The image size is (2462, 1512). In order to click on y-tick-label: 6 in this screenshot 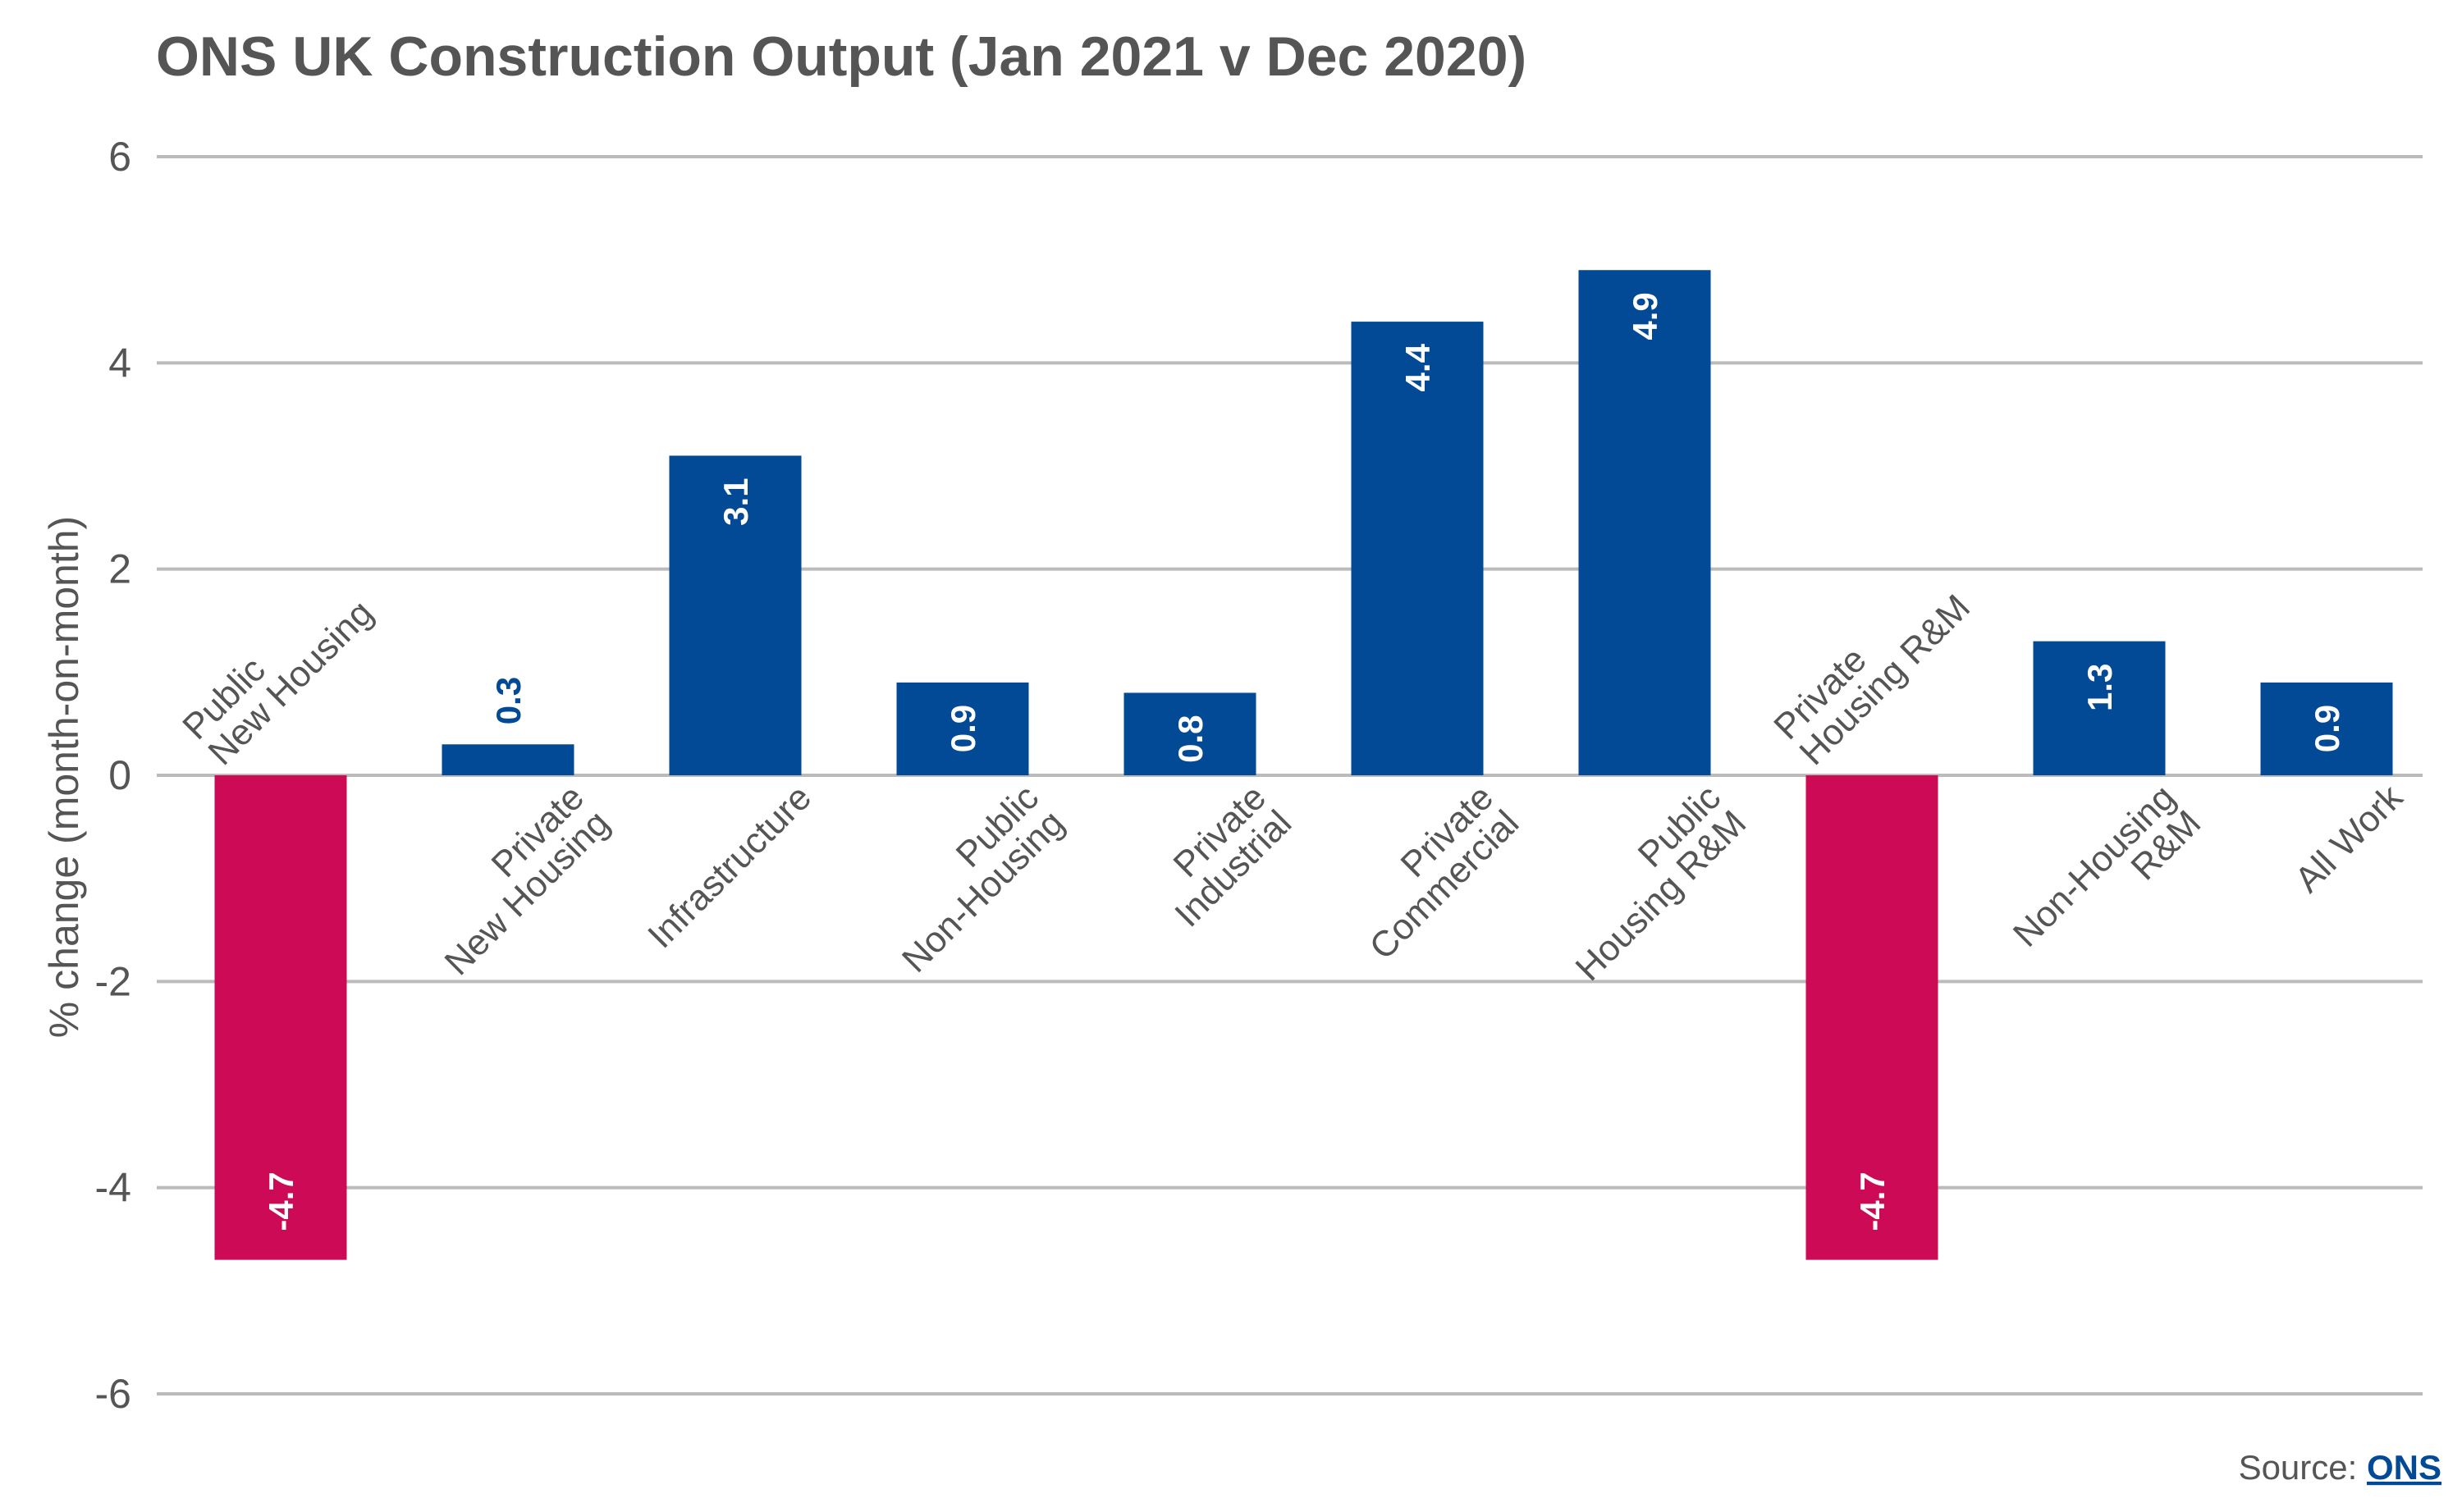, I will do `click(119, 157)`.